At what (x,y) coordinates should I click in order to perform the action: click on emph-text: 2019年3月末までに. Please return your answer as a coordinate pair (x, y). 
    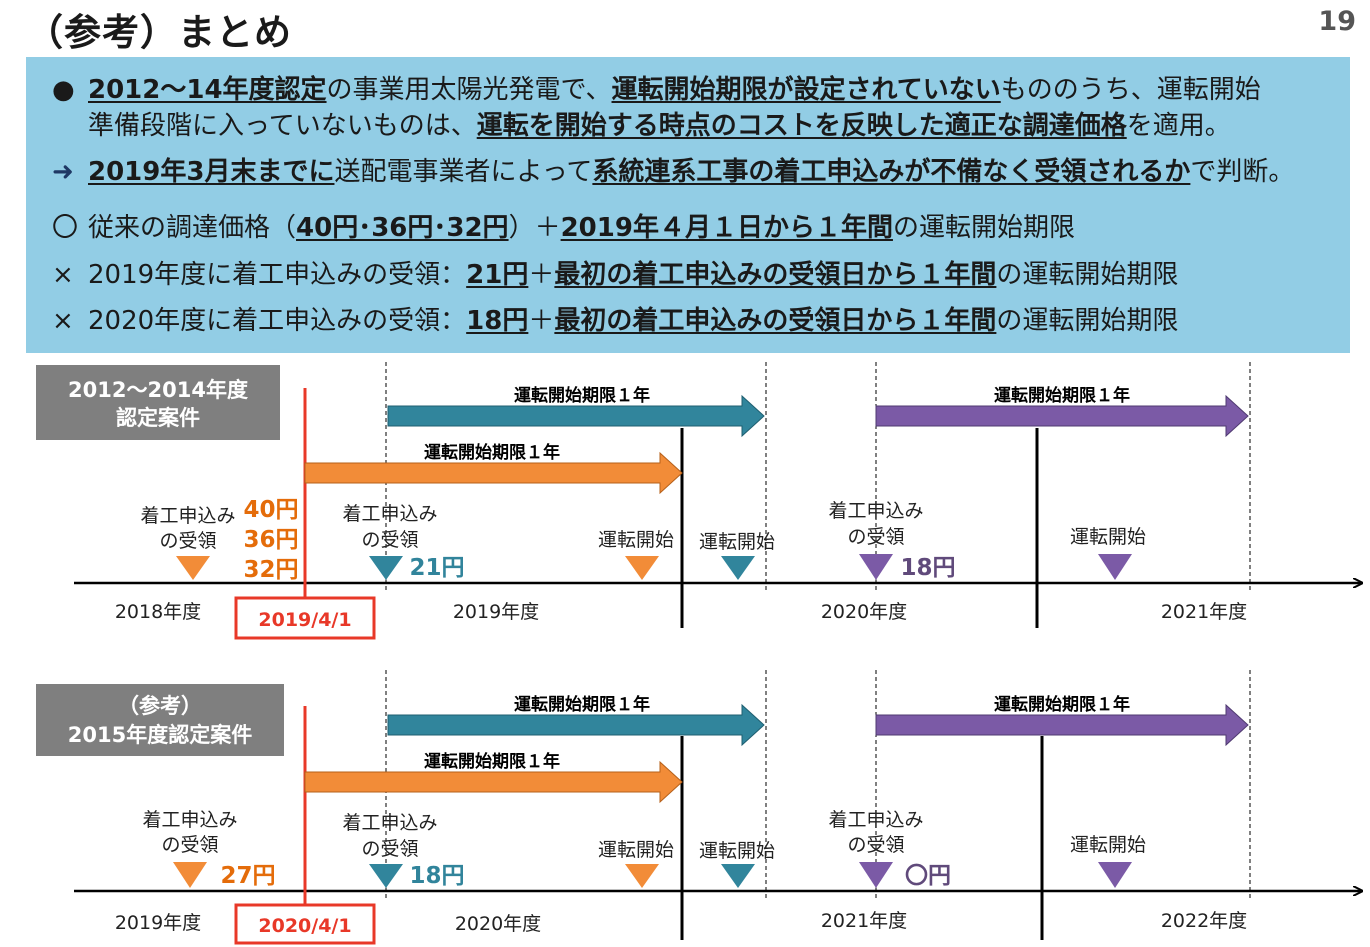
    Looking at the image, I should click on (211, 172).